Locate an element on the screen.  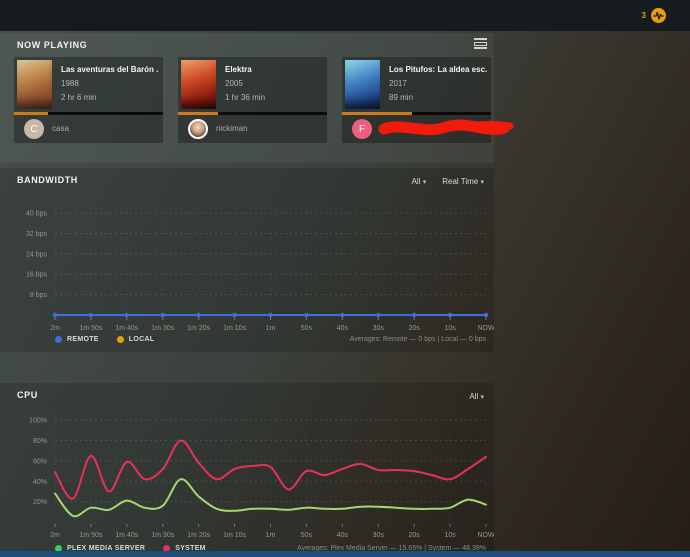
svg-text: 16 bps is located at coordinates (37, 275).